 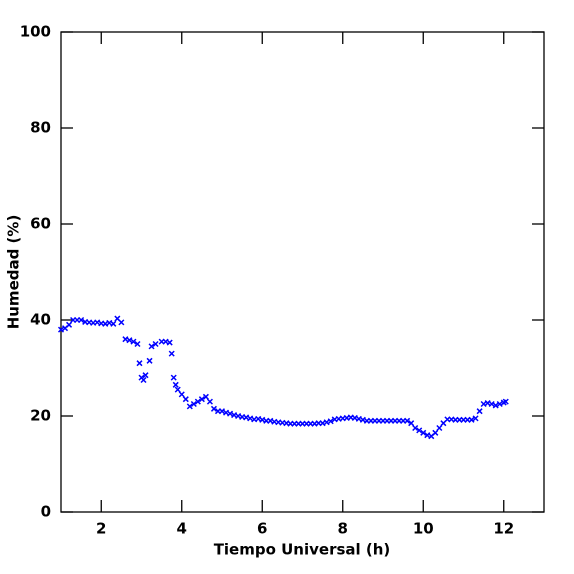 I want to click on x-axis-label: Tiempo Universal (h), so click(x=302, y=550).